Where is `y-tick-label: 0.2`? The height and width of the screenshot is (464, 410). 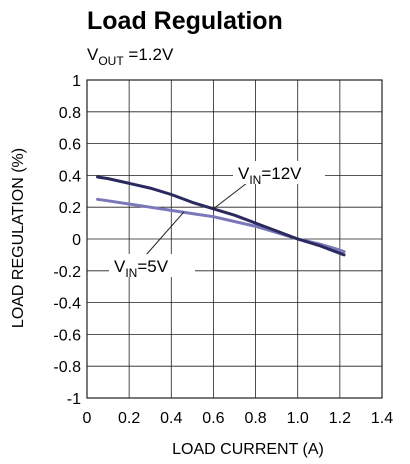 y-tick-label: 0.2 is located at coordinates (70, 208).